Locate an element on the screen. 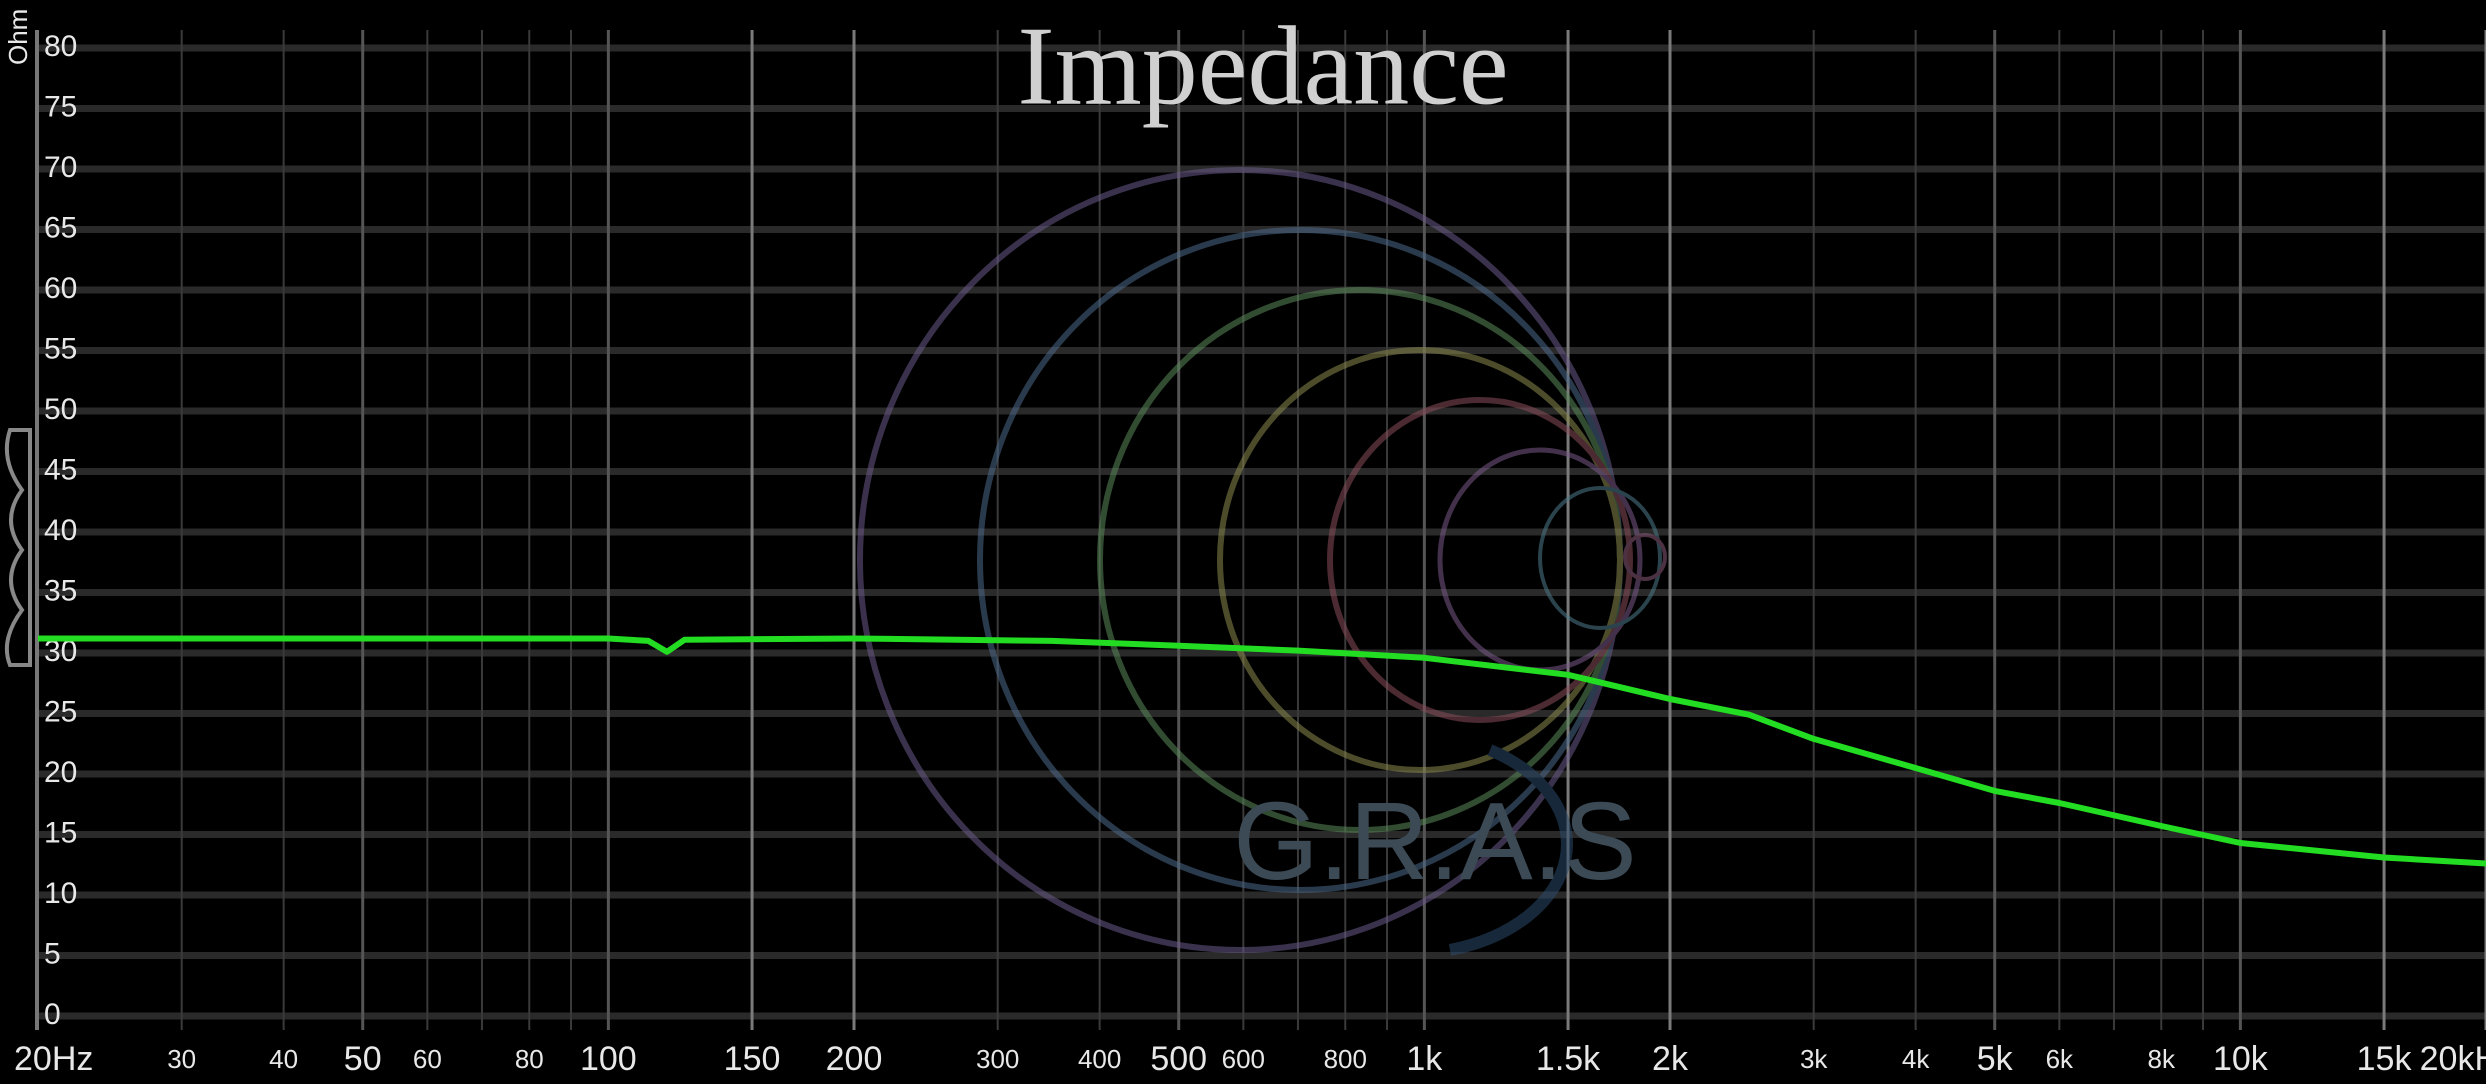  x-tick-label: 10k is located at coordinates (2241, 1059).